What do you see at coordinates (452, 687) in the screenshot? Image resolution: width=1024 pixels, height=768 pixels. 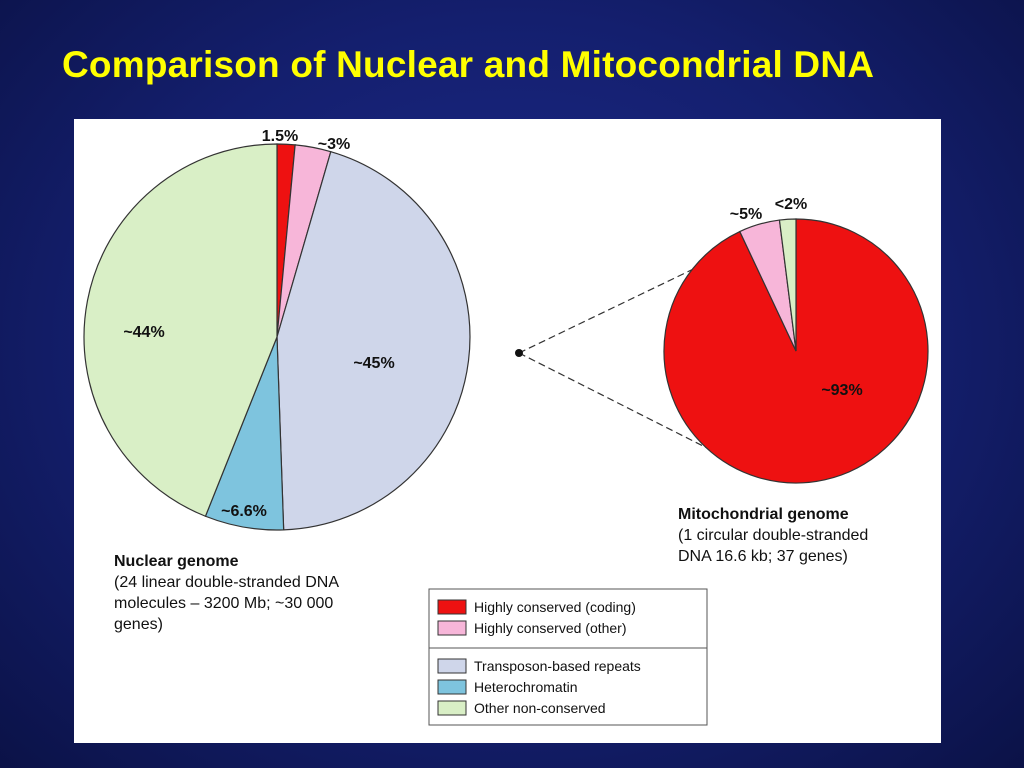 I see `legend-swatch-heterochromatin` at bounding box center [452, 687].